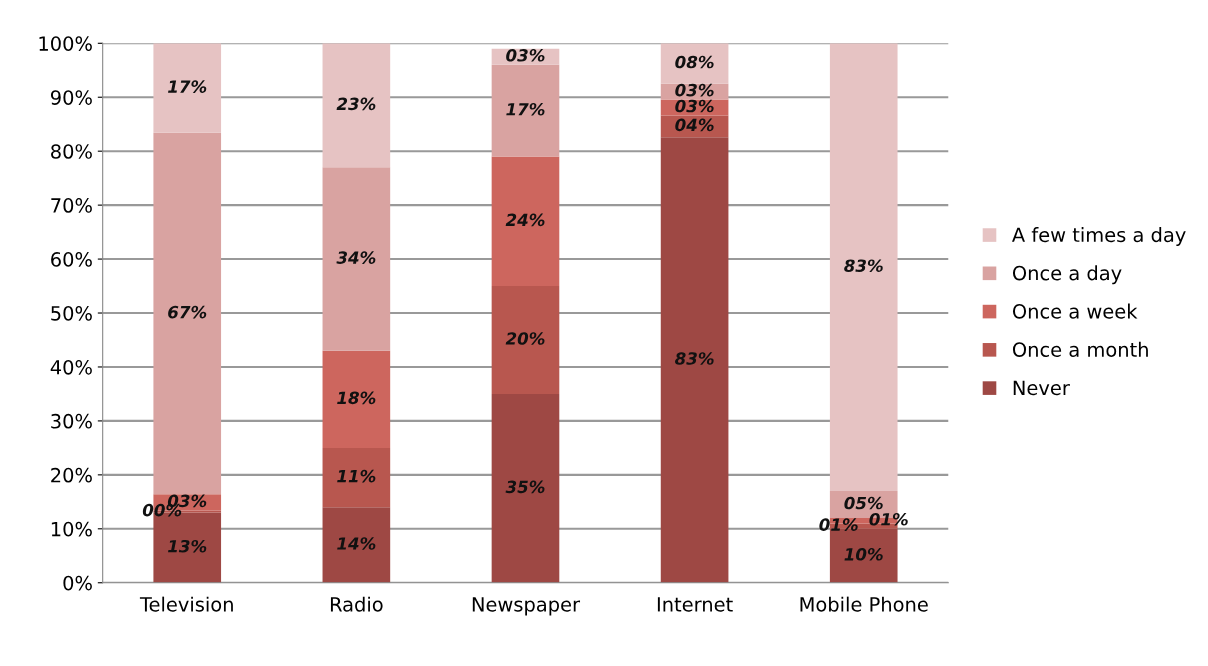 The image size is (1208, 666). I want to click on legend-label: Never, so click(1041, 388).